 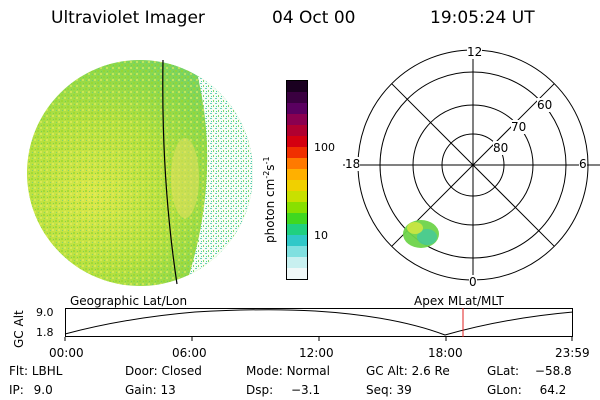 What do you see at coordinates (45, 312) in the screenshot?
I see `y-tick-9: 9.0` at bounding box center [45, 312].